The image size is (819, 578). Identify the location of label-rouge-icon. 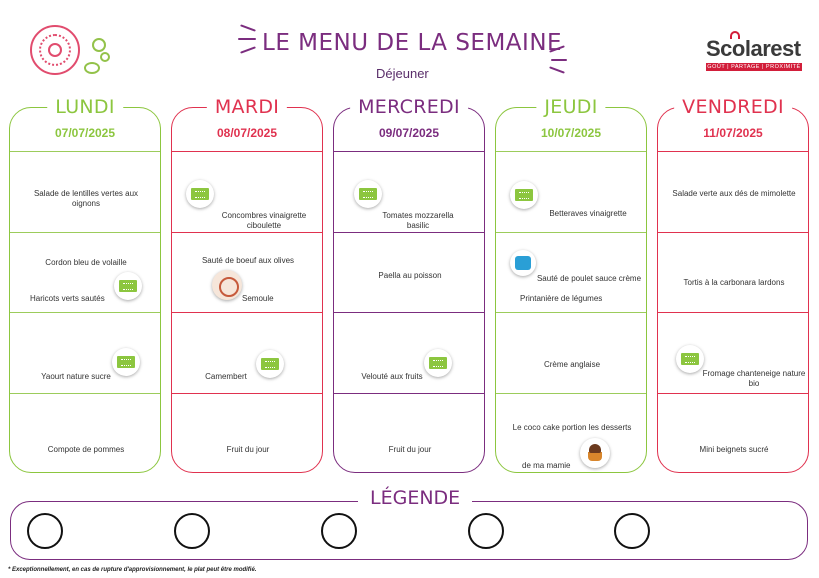
(227, 285).